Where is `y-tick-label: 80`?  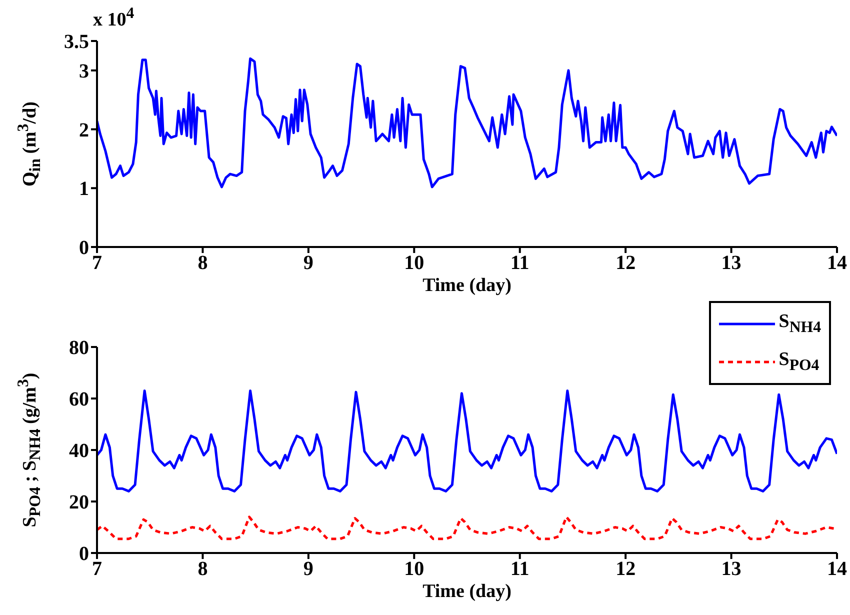
y-tick-label: 80 is located at coordinates (79, 348).